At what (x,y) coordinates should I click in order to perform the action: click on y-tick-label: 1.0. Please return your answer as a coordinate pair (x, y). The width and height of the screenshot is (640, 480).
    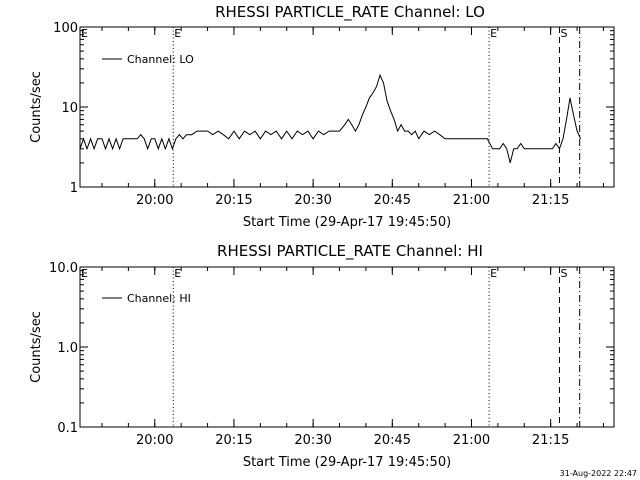
    Looking at the image, I should click on (67, 348).